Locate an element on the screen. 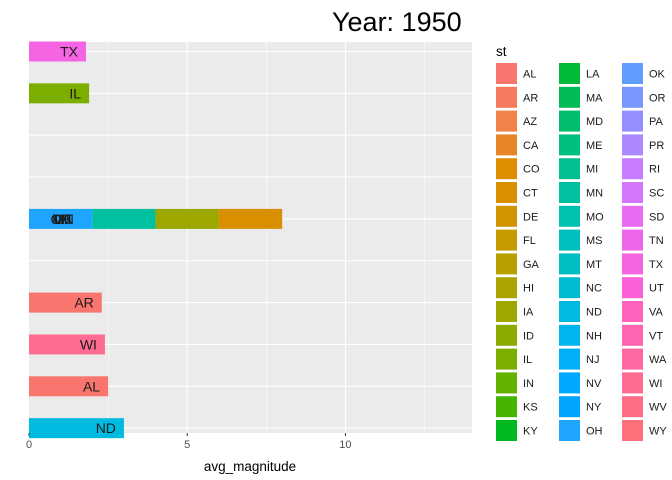  legend-key-sc is located at coordinates (632, 192).